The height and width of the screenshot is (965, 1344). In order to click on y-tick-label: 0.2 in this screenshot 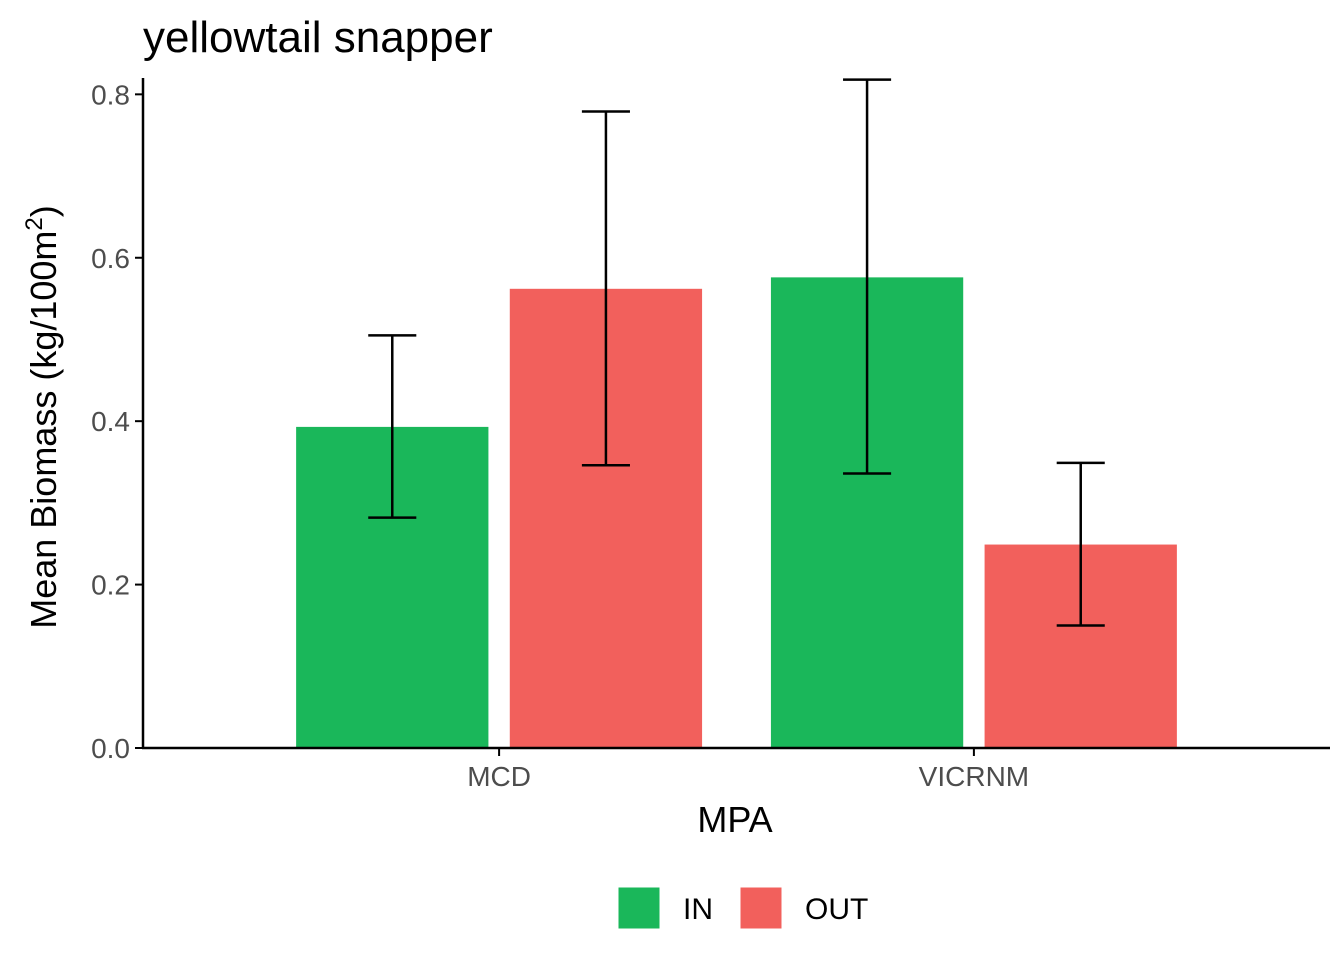, I will do `click(110, 585)`.